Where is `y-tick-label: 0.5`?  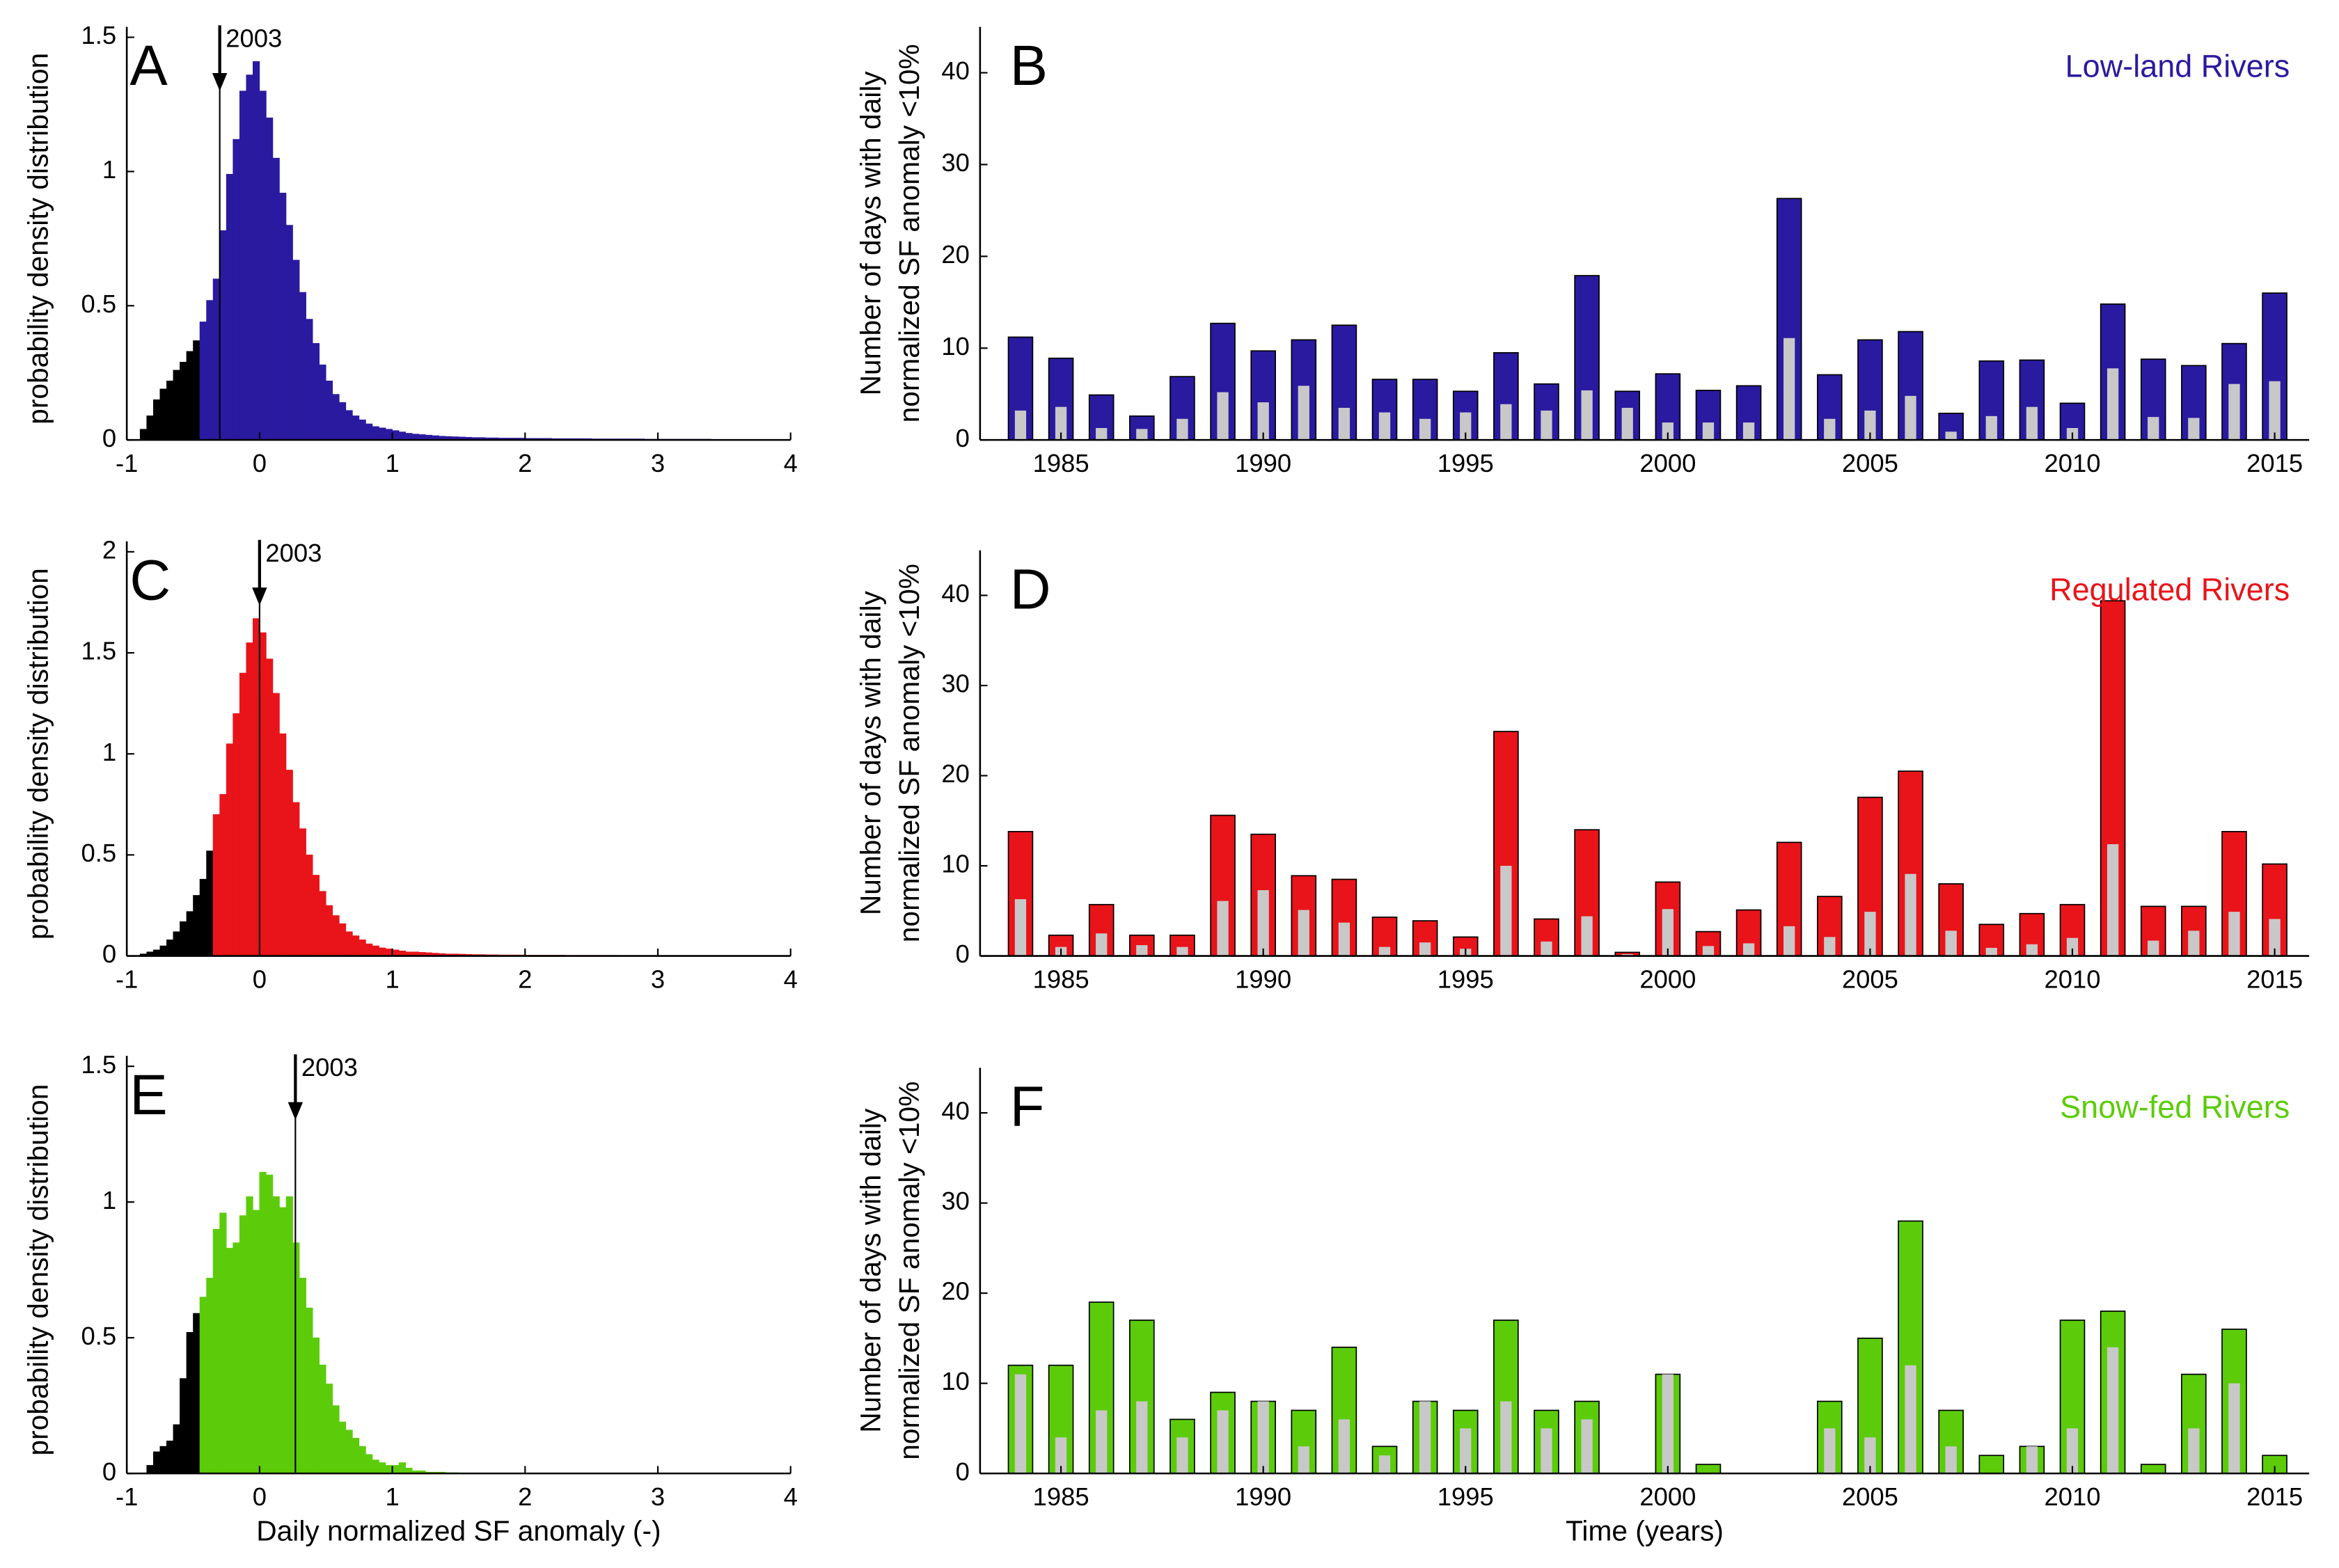
y-tick-label: 0.5 is located at coordinates (99, 304).